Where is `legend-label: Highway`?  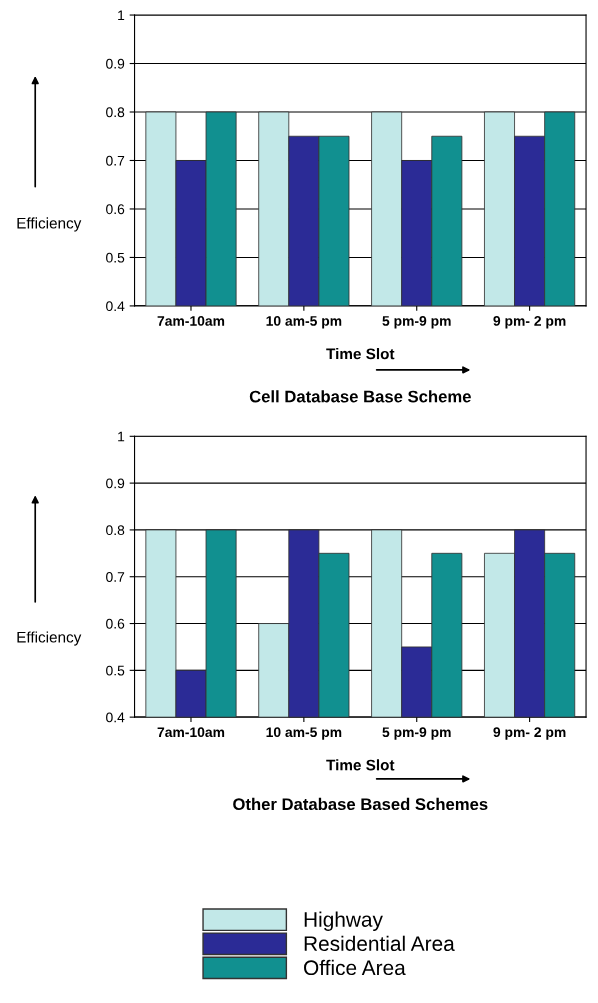 legend-label: Highway is located at coordinates (343, 921).